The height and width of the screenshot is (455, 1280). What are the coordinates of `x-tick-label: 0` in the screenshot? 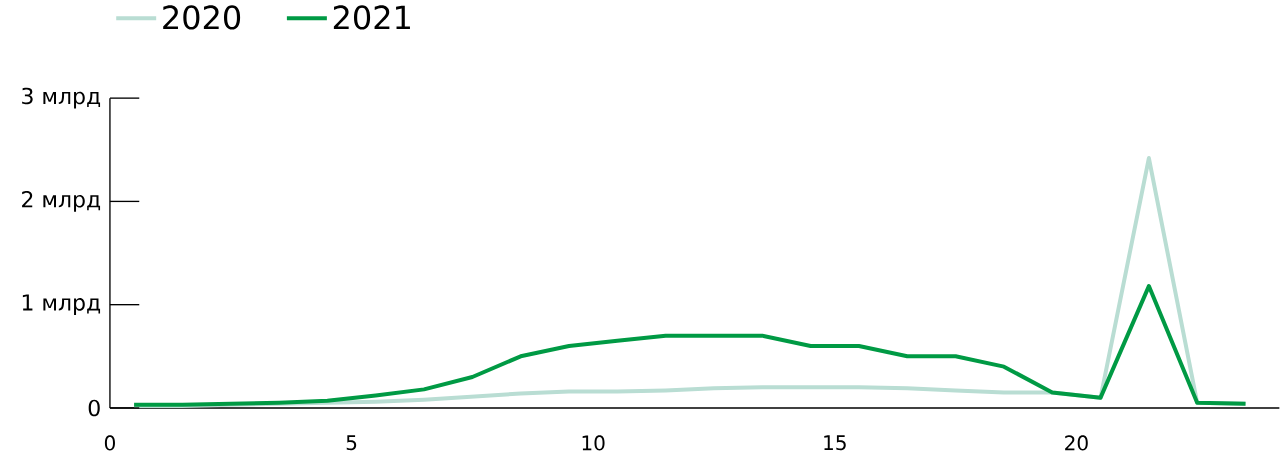 It's located at (109, 443).